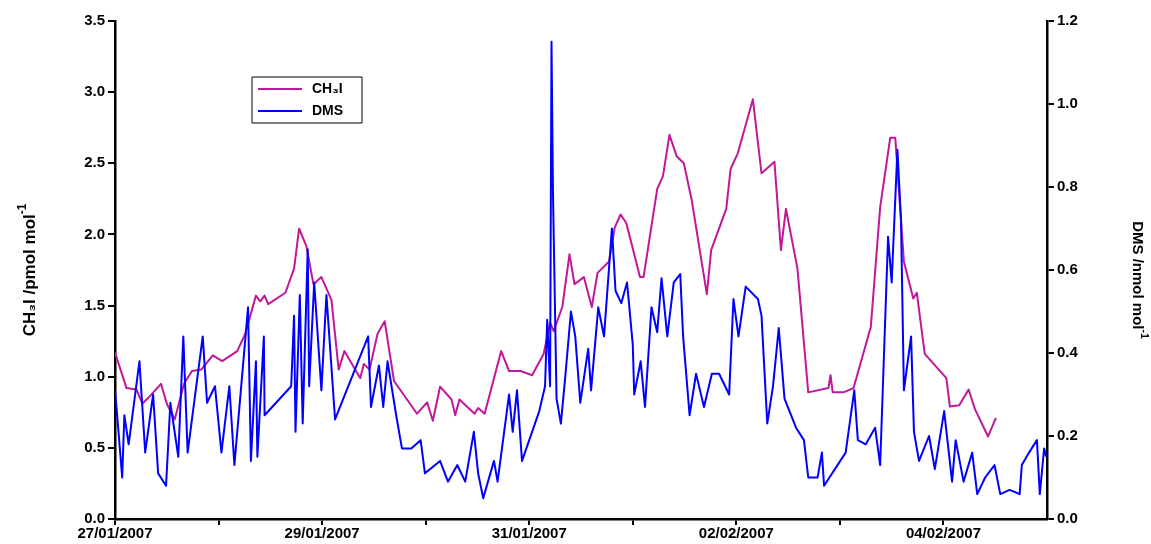  I want to click on x-tick-label: 04/02/2007, so click(943, 533).